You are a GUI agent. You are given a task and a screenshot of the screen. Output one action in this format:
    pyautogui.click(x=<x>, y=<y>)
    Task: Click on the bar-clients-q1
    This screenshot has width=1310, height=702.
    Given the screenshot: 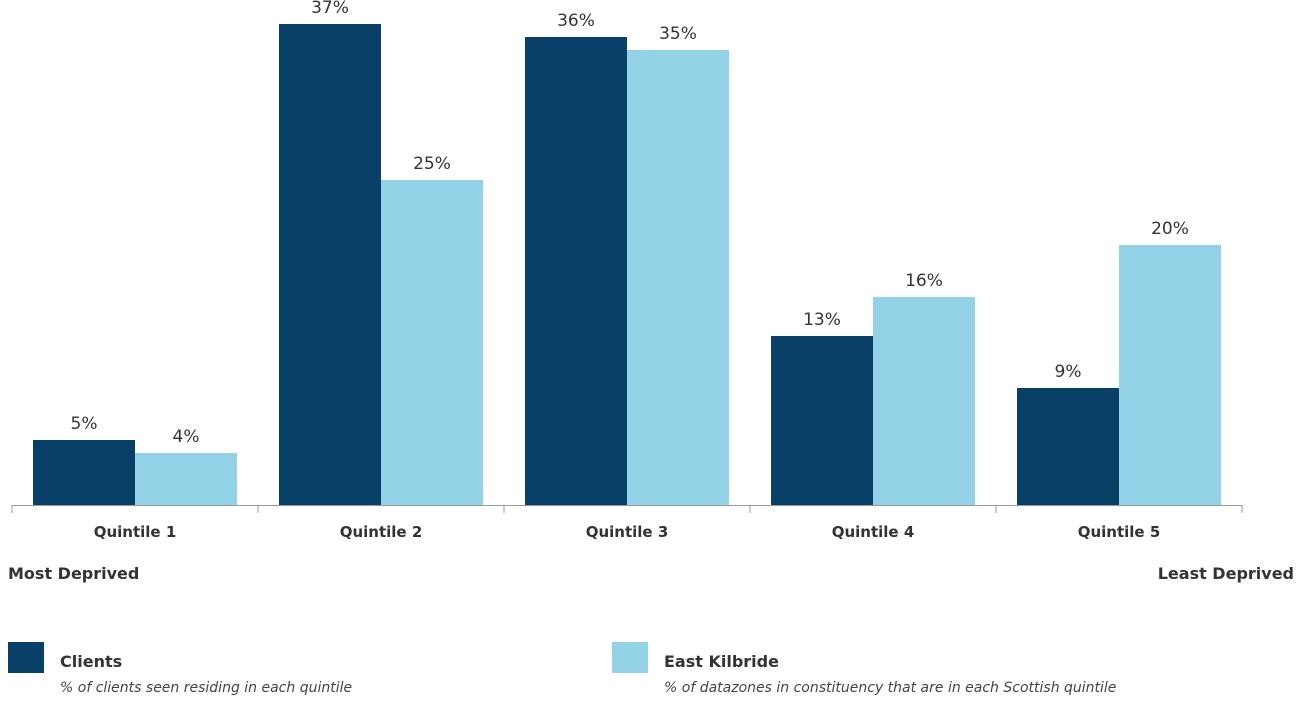 What is the action you would take?
    pyautogui.click(x=84, y=472)
    